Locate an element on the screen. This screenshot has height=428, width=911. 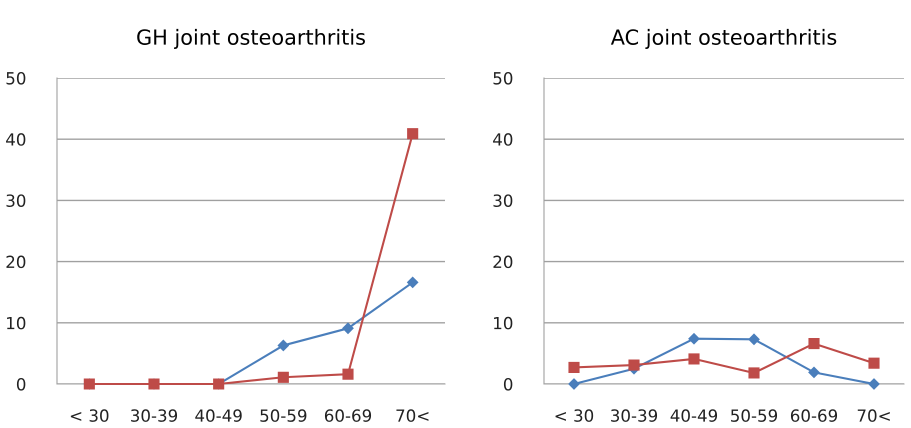
chart-title: GH joint osteoarthritis is located at coordinates (251, 38).